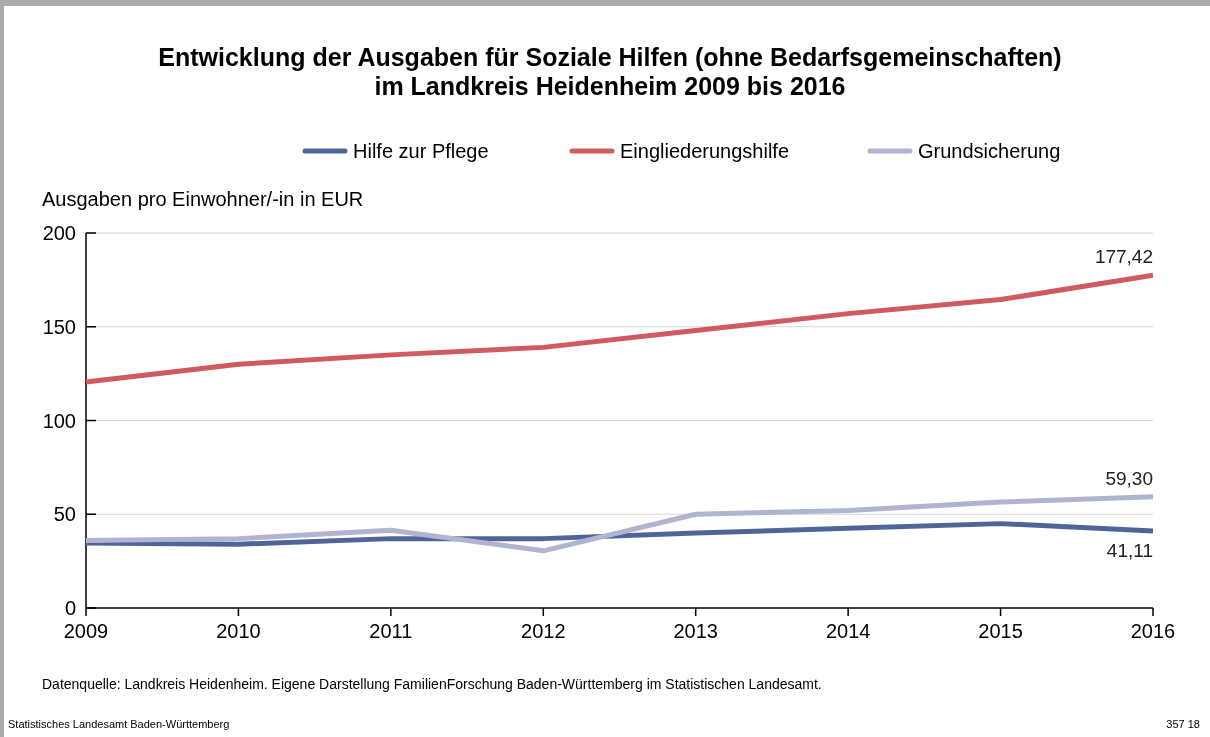 The width and height of the screenshot is (1210, 737). Describe the element at coordinates (705, 151) in the screenshot. I see `legend-label: Eingliederungshilfe` at that location.